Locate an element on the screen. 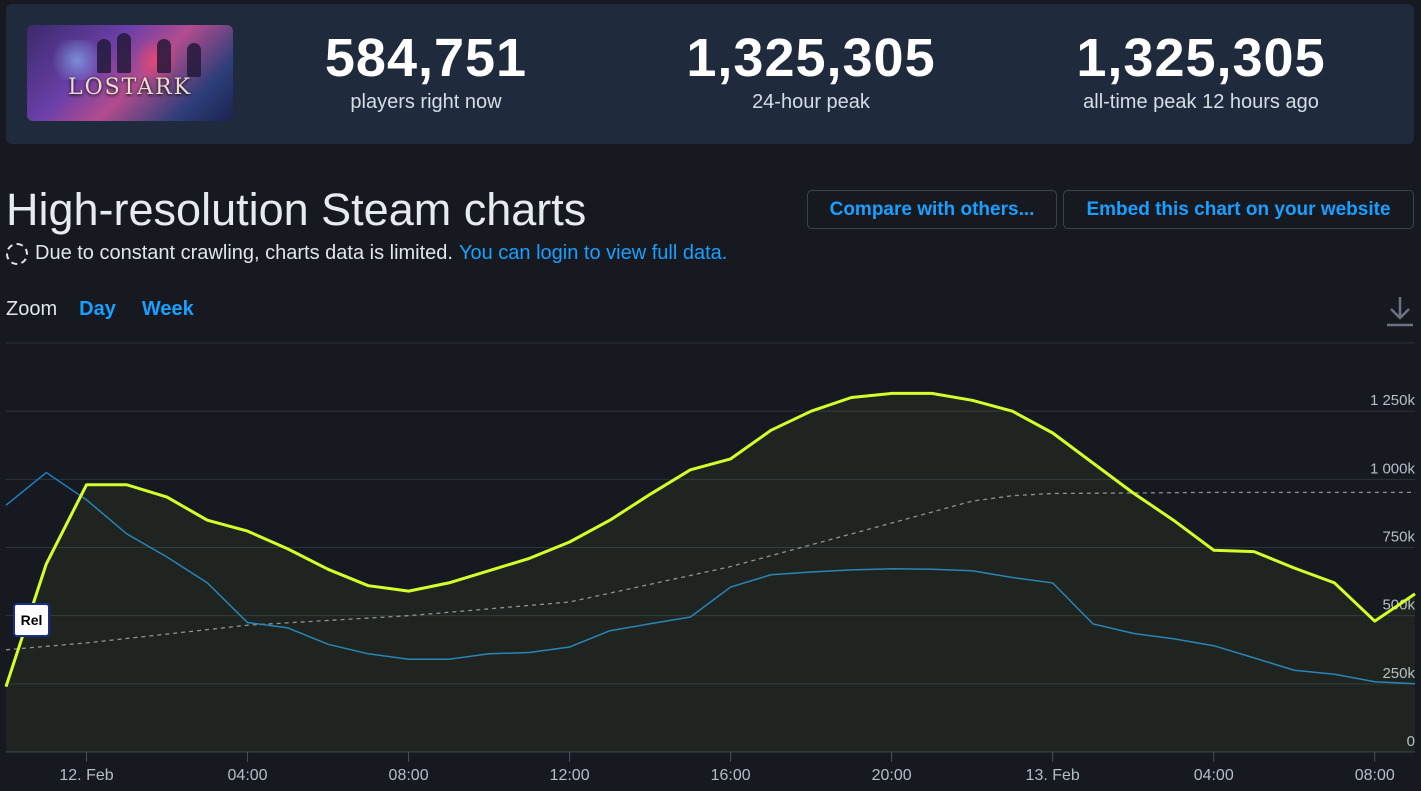 This screenshot has height=791, width=1421. release-marker-box is located at coordinates (31, 620).